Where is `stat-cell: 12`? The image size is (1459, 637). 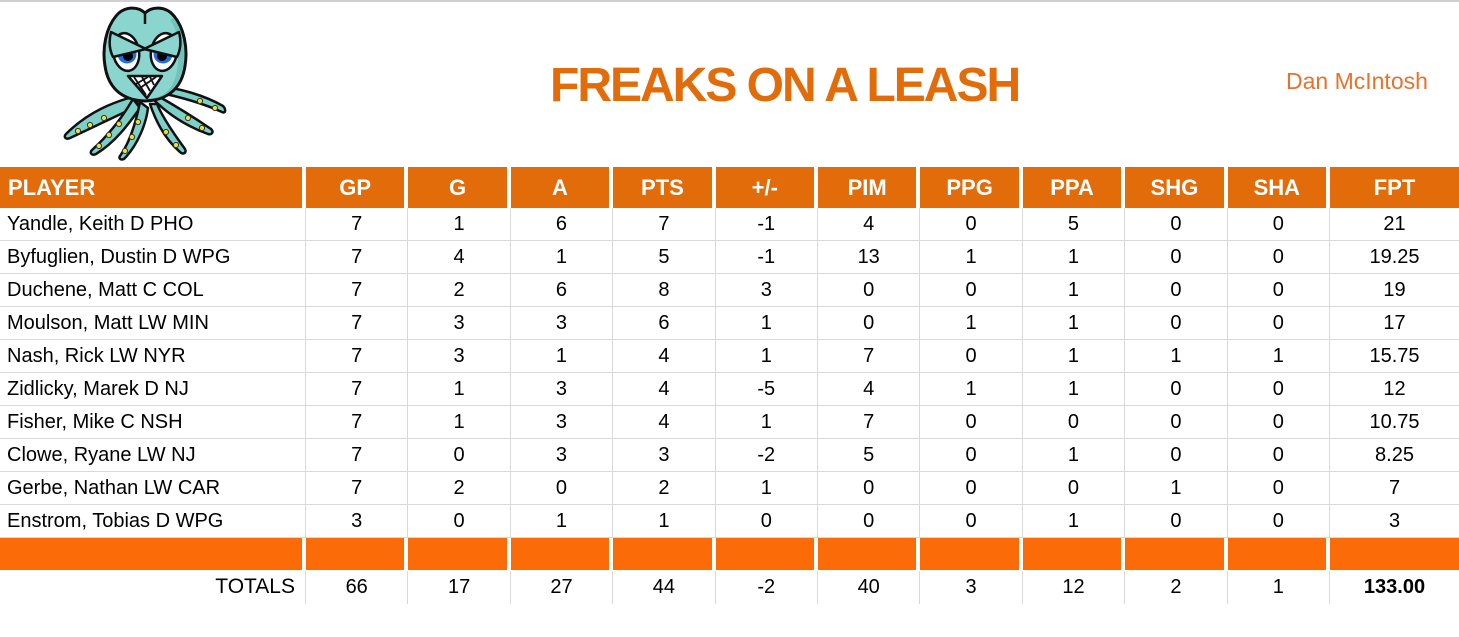 stat-cell: 12 is located at coordinates (1394, 389).